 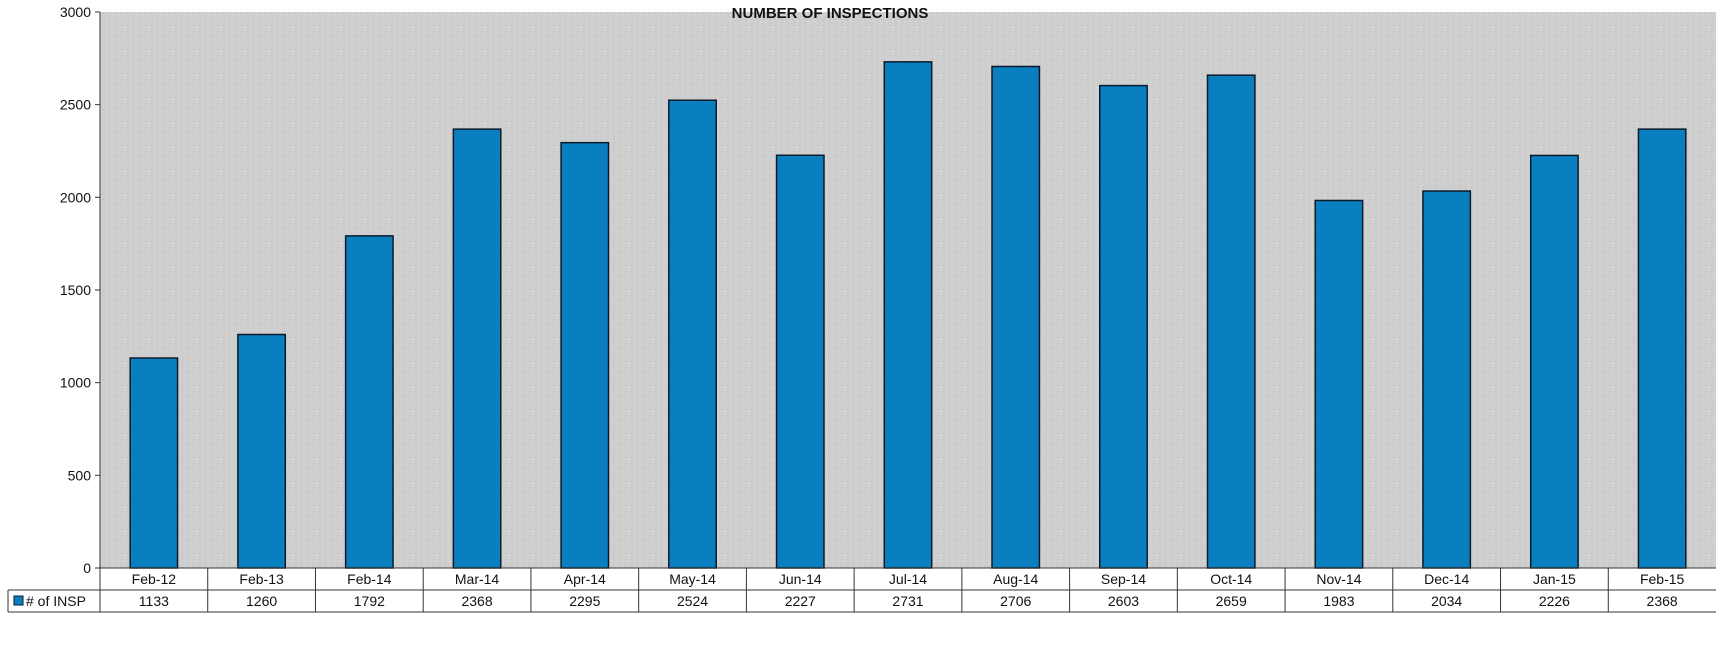 I want to click on y-tick-label: 1000, so click(x=75, y=383).